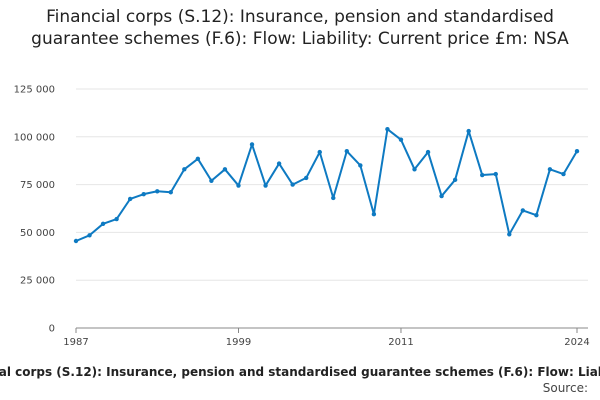 The height and width of the screenshot is (400, 600). Describe the element at coordinates (238, 342) in the screenshot. I see `x-tick-label: 1999` at that location.